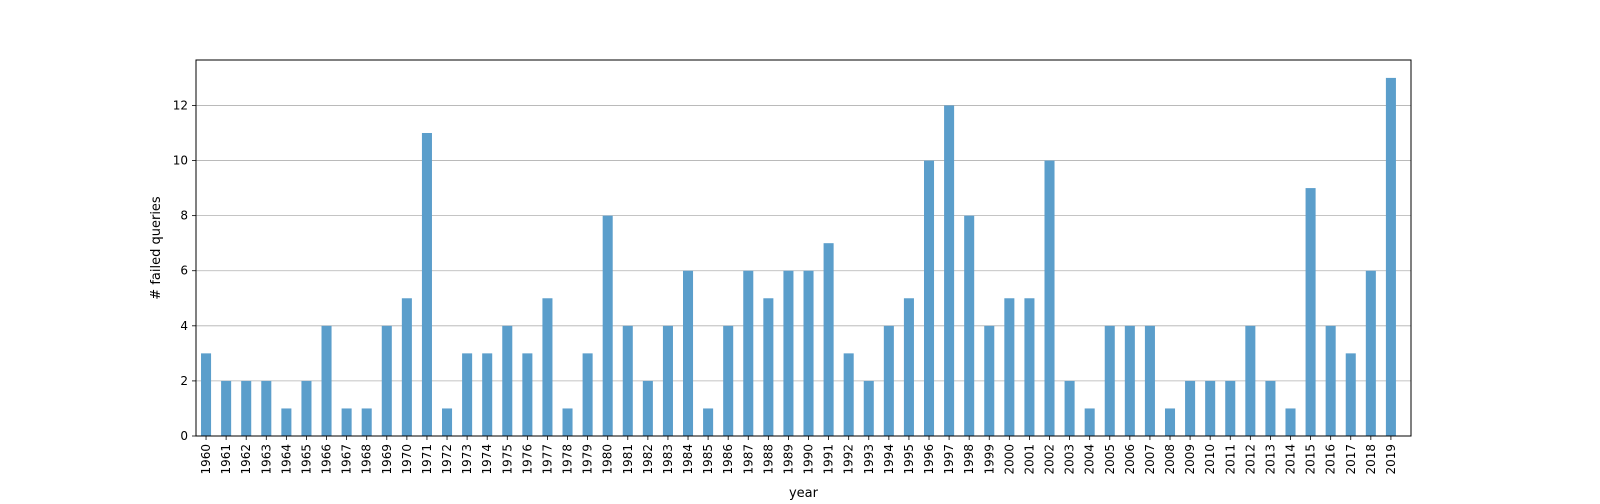 The width and height of the screenshot is (1600, 504). What do you see at coordinates (849, 459) in the screenshot?
I see `x-tick-label: 1992` at bounding box center [849, 459].